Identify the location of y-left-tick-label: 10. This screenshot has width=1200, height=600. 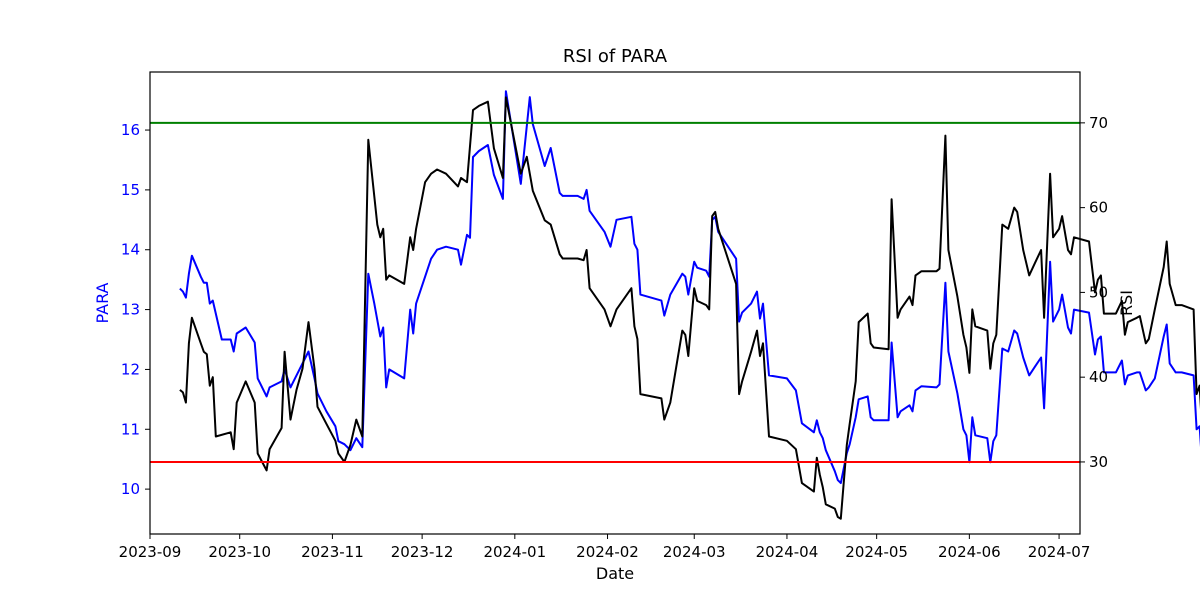
(130, 489).